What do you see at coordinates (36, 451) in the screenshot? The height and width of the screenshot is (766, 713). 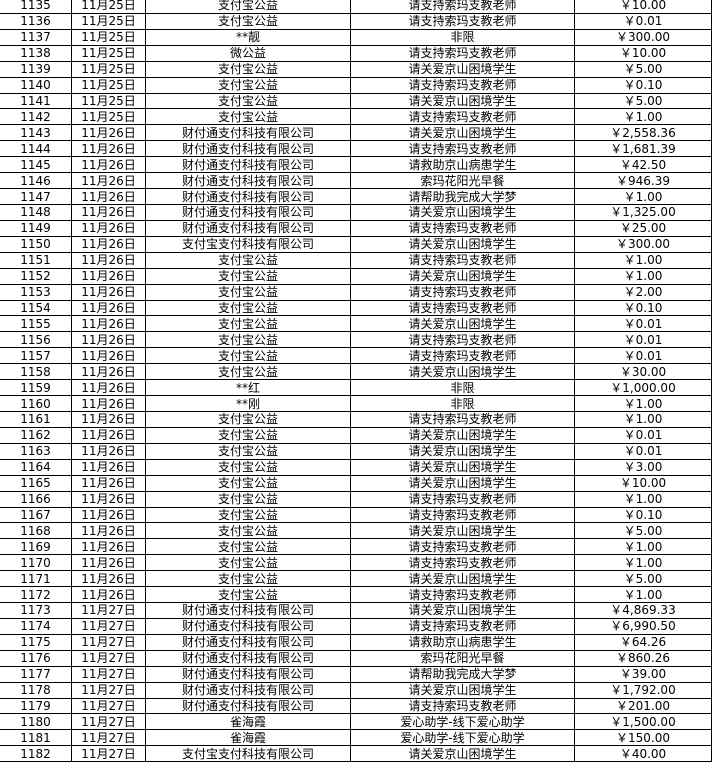 I see `row-number-cell: 1163` at bounding box center [36, 451].